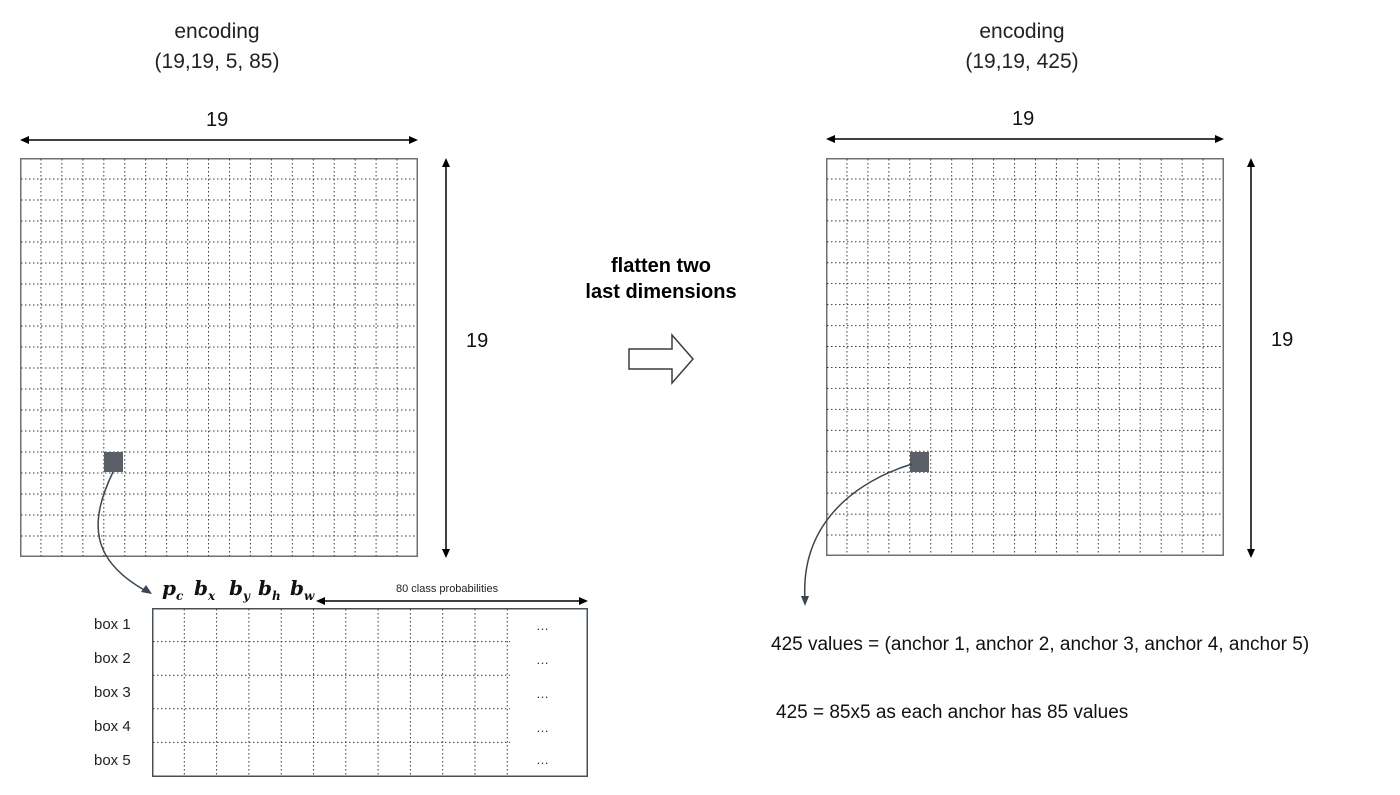 The width and height of the screenshot is (1400, 795). I want to click on anchor-count-note: 425 = 85x5 as each anchor has 85 values, so click(952, 713).